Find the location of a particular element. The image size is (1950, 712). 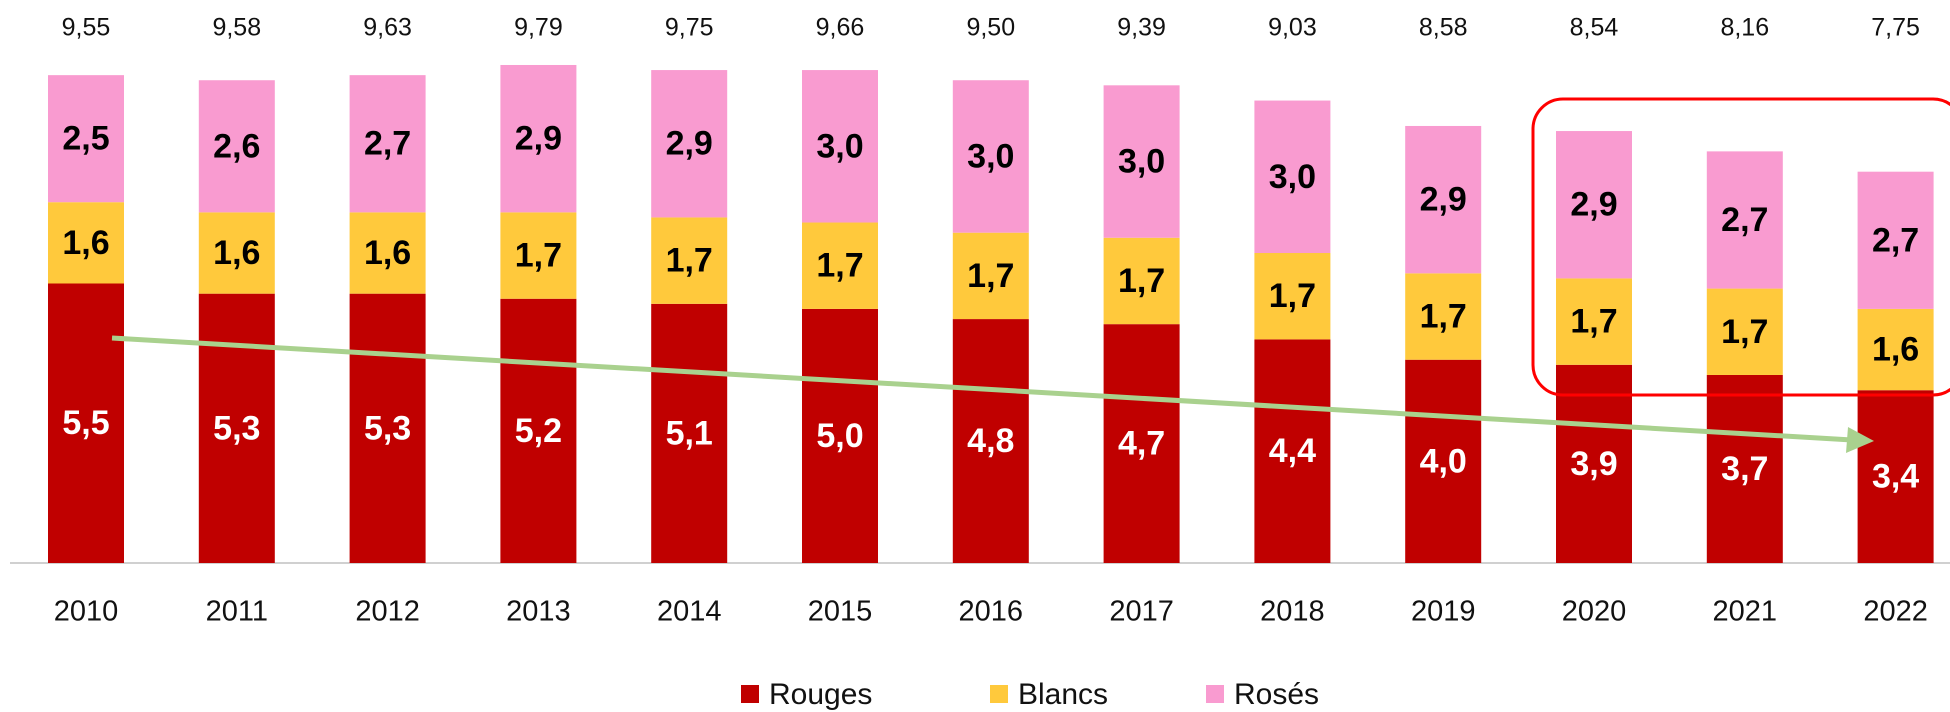

value-label: 3,7 is located at coordinates (1744, 469).